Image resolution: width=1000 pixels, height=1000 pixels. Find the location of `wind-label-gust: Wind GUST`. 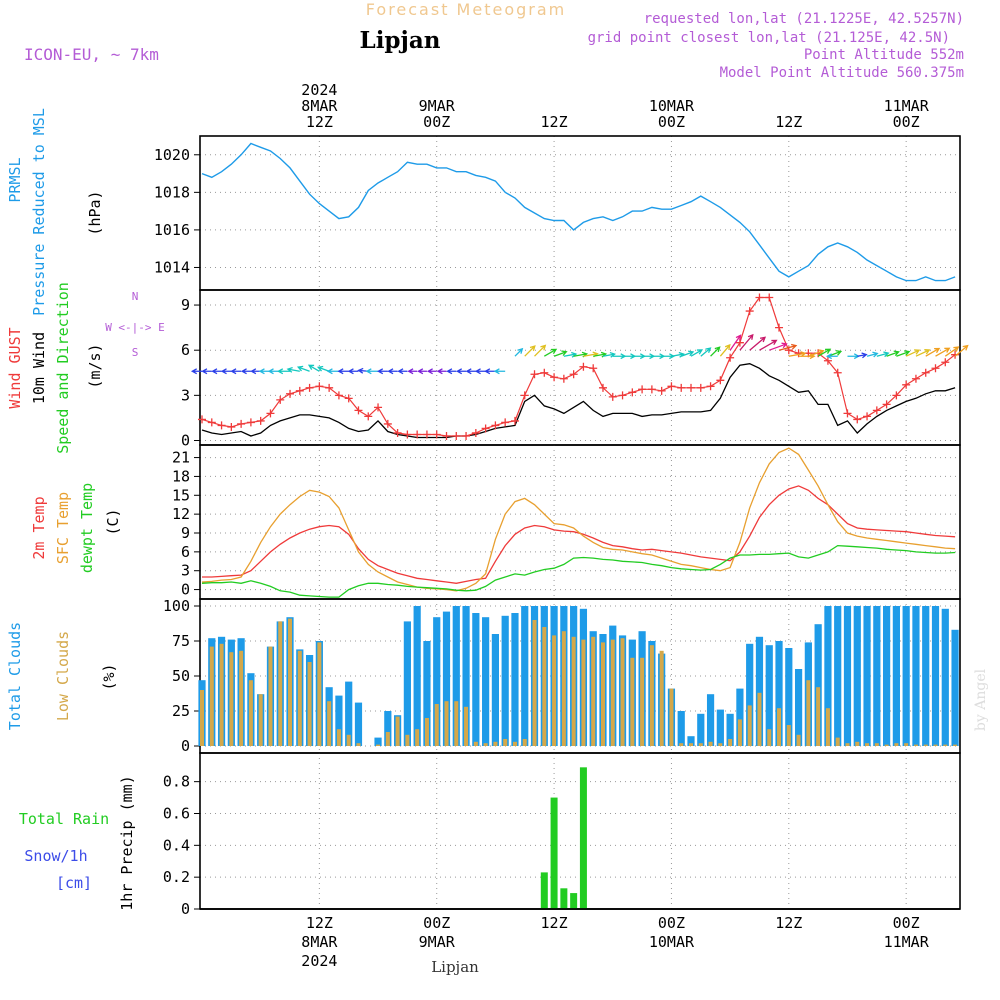

wind-label-gust: Wind GUST is located at coordinates (15, 367).